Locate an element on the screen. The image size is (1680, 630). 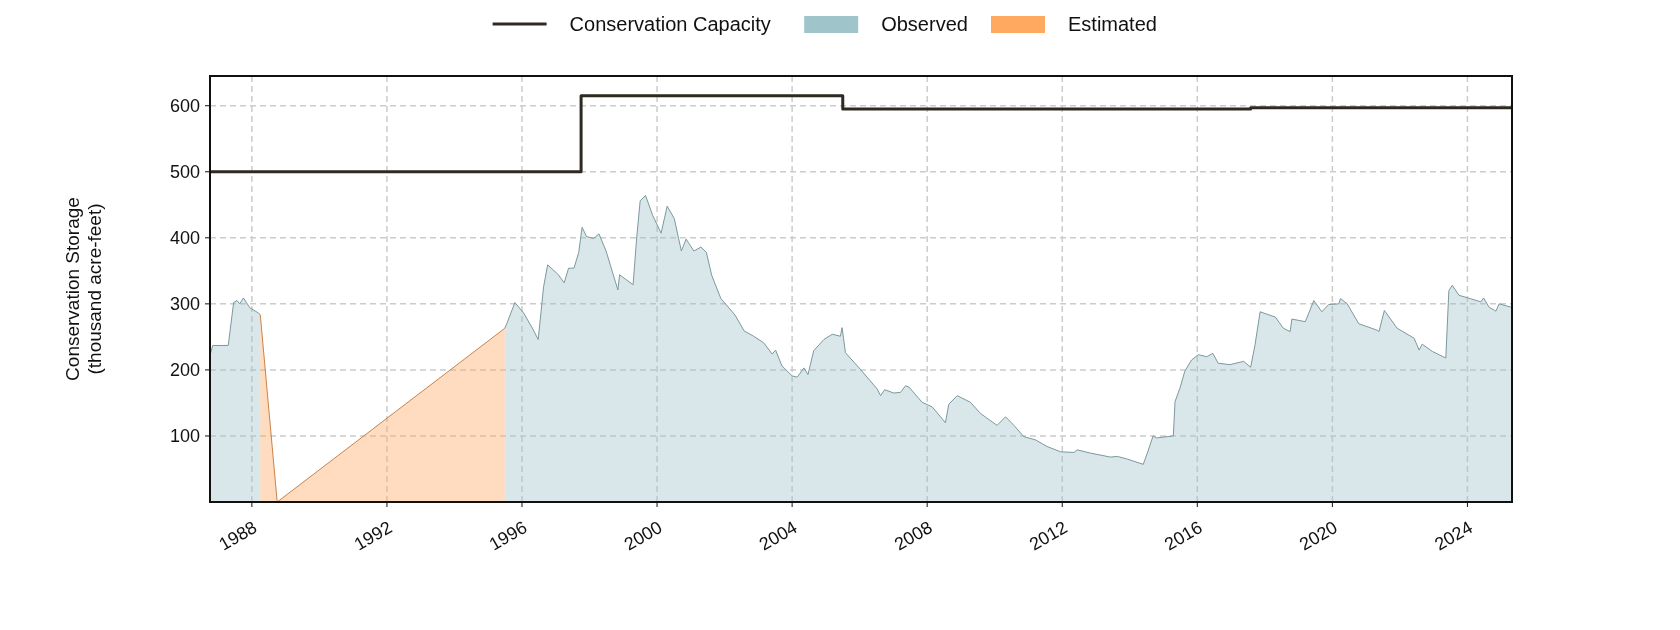
x-tick-label: 2024 is located at coordinates (1453, 536).